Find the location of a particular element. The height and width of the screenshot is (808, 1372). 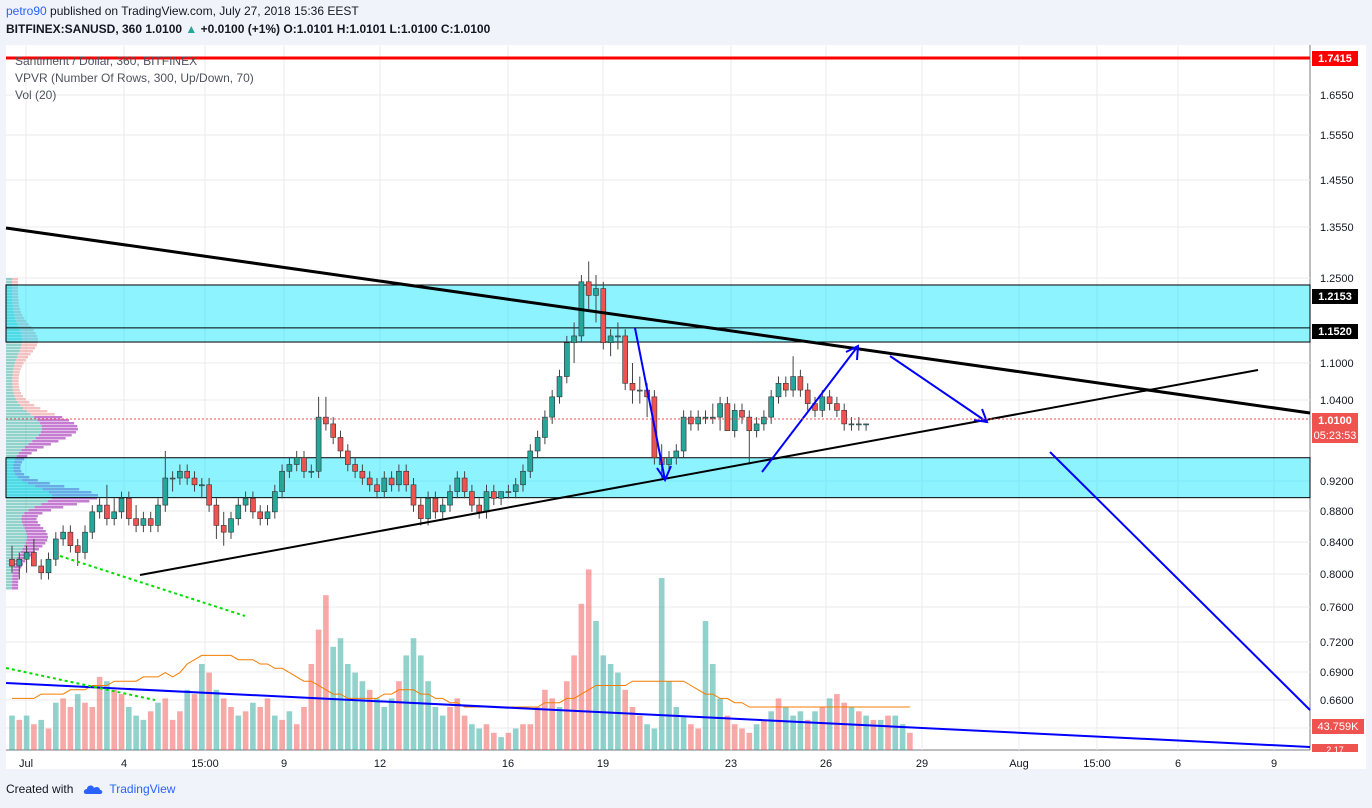

time-tick-label: 29 is located at coordinates (922, 764).